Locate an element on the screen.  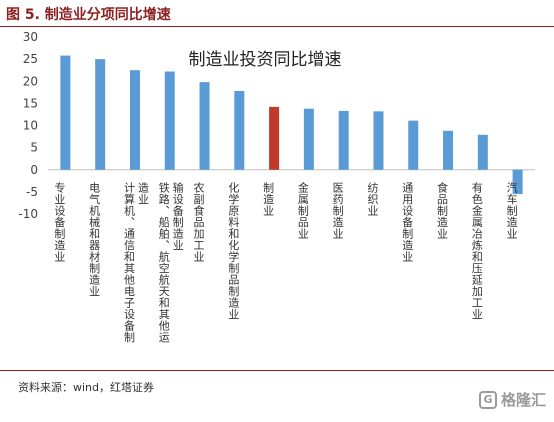
x-category-label: 造业 is located at coordinates (142, 192).